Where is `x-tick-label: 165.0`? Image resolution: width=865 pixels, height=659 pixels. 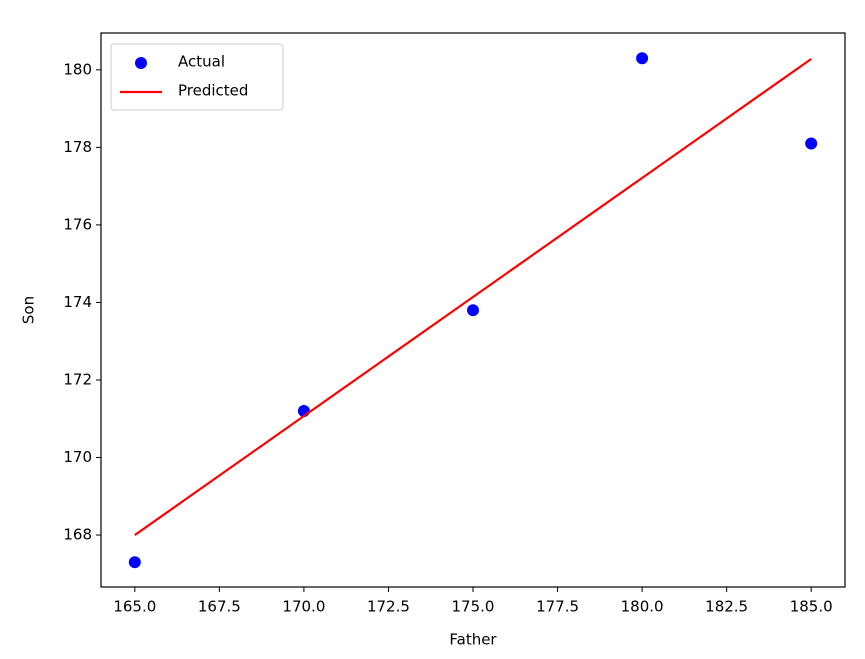 x-tick-label: 165.0 is located at coordinates (134, 607).